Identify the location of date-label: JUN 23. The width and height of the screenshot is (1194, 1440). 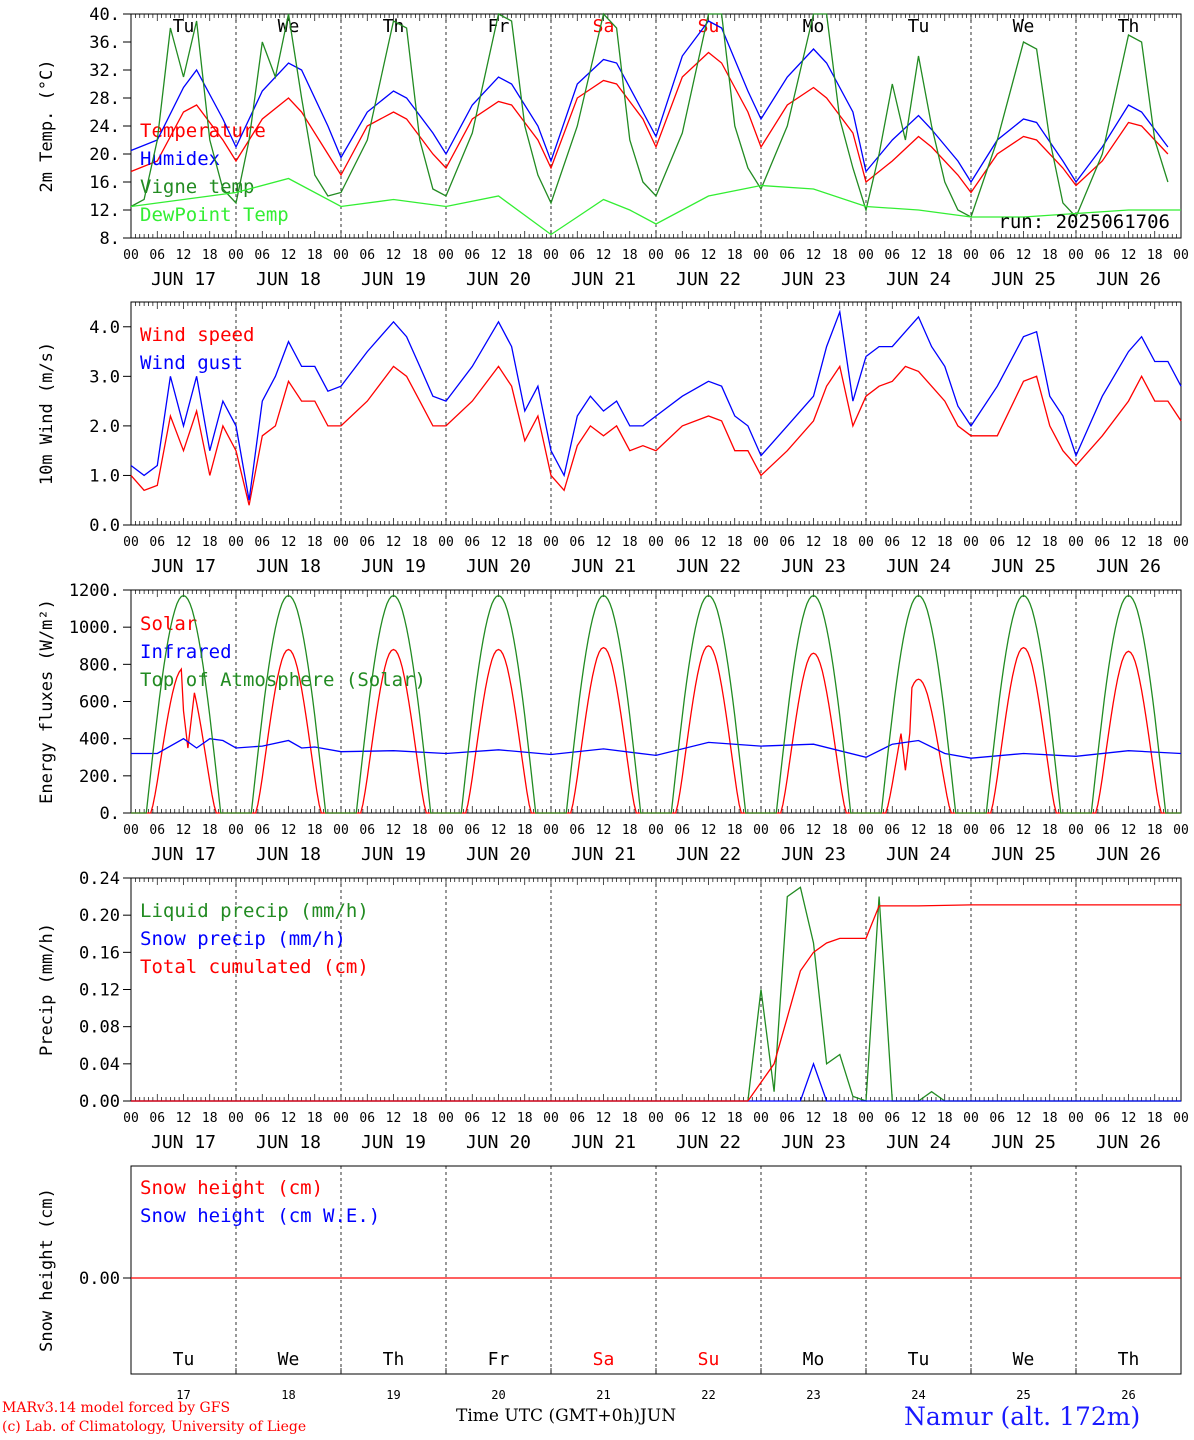
(813, 279).